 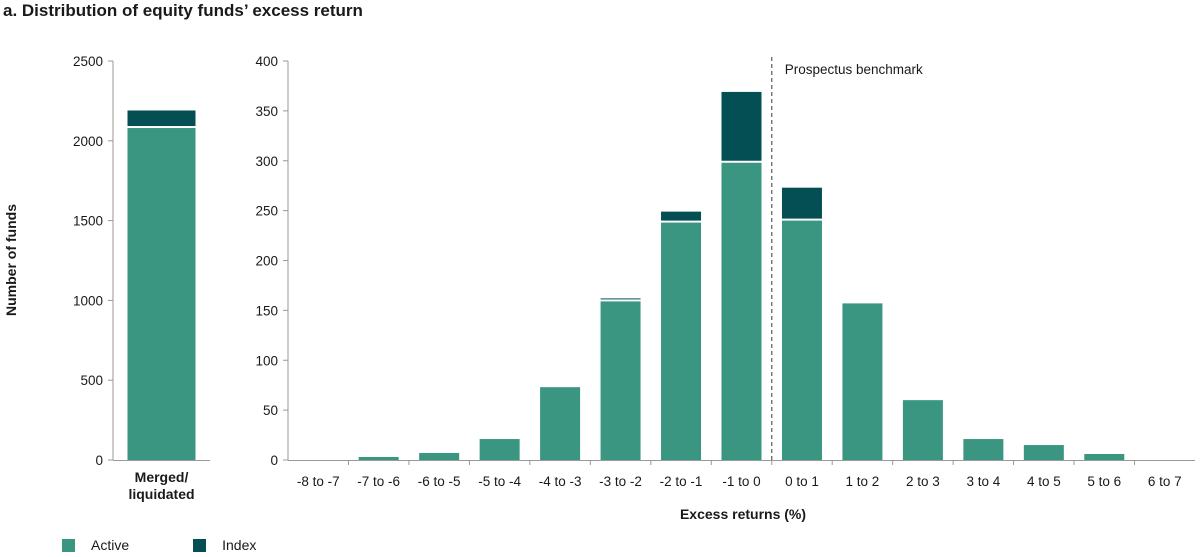 What do you see at coordinates (439, 481) in the screenshot?
I see `x-tick-label: -6 to -5` at bounding box center [439, 481].